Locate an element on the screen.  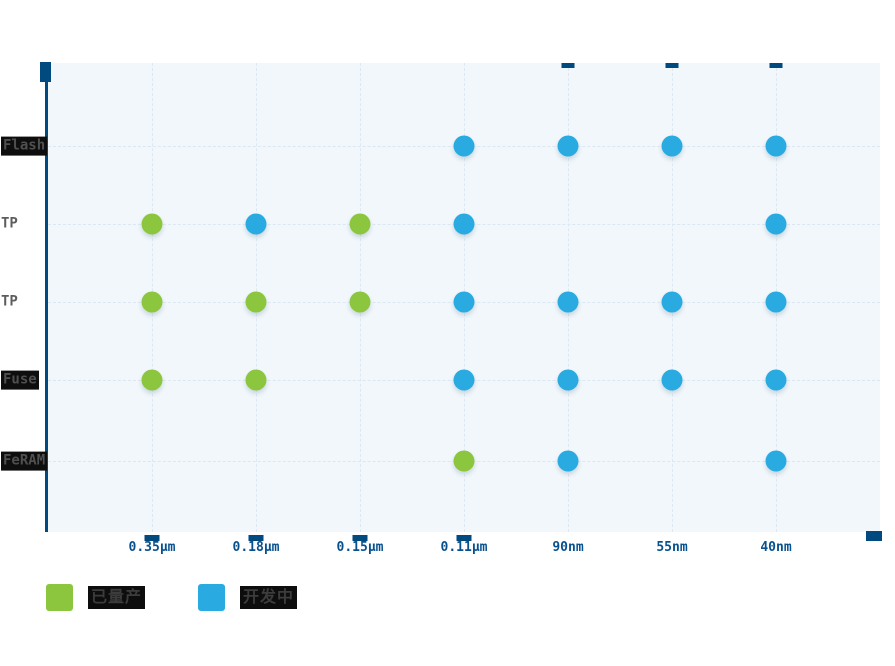
legend-swatch-blue-icon is located at coordinates (211, 597).